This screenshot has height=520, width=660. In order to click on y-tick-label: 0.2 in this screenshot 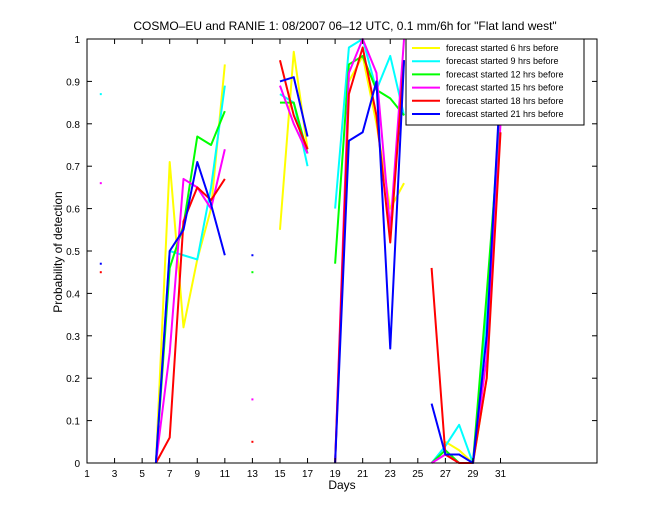, I will do `click(73, 379)`.